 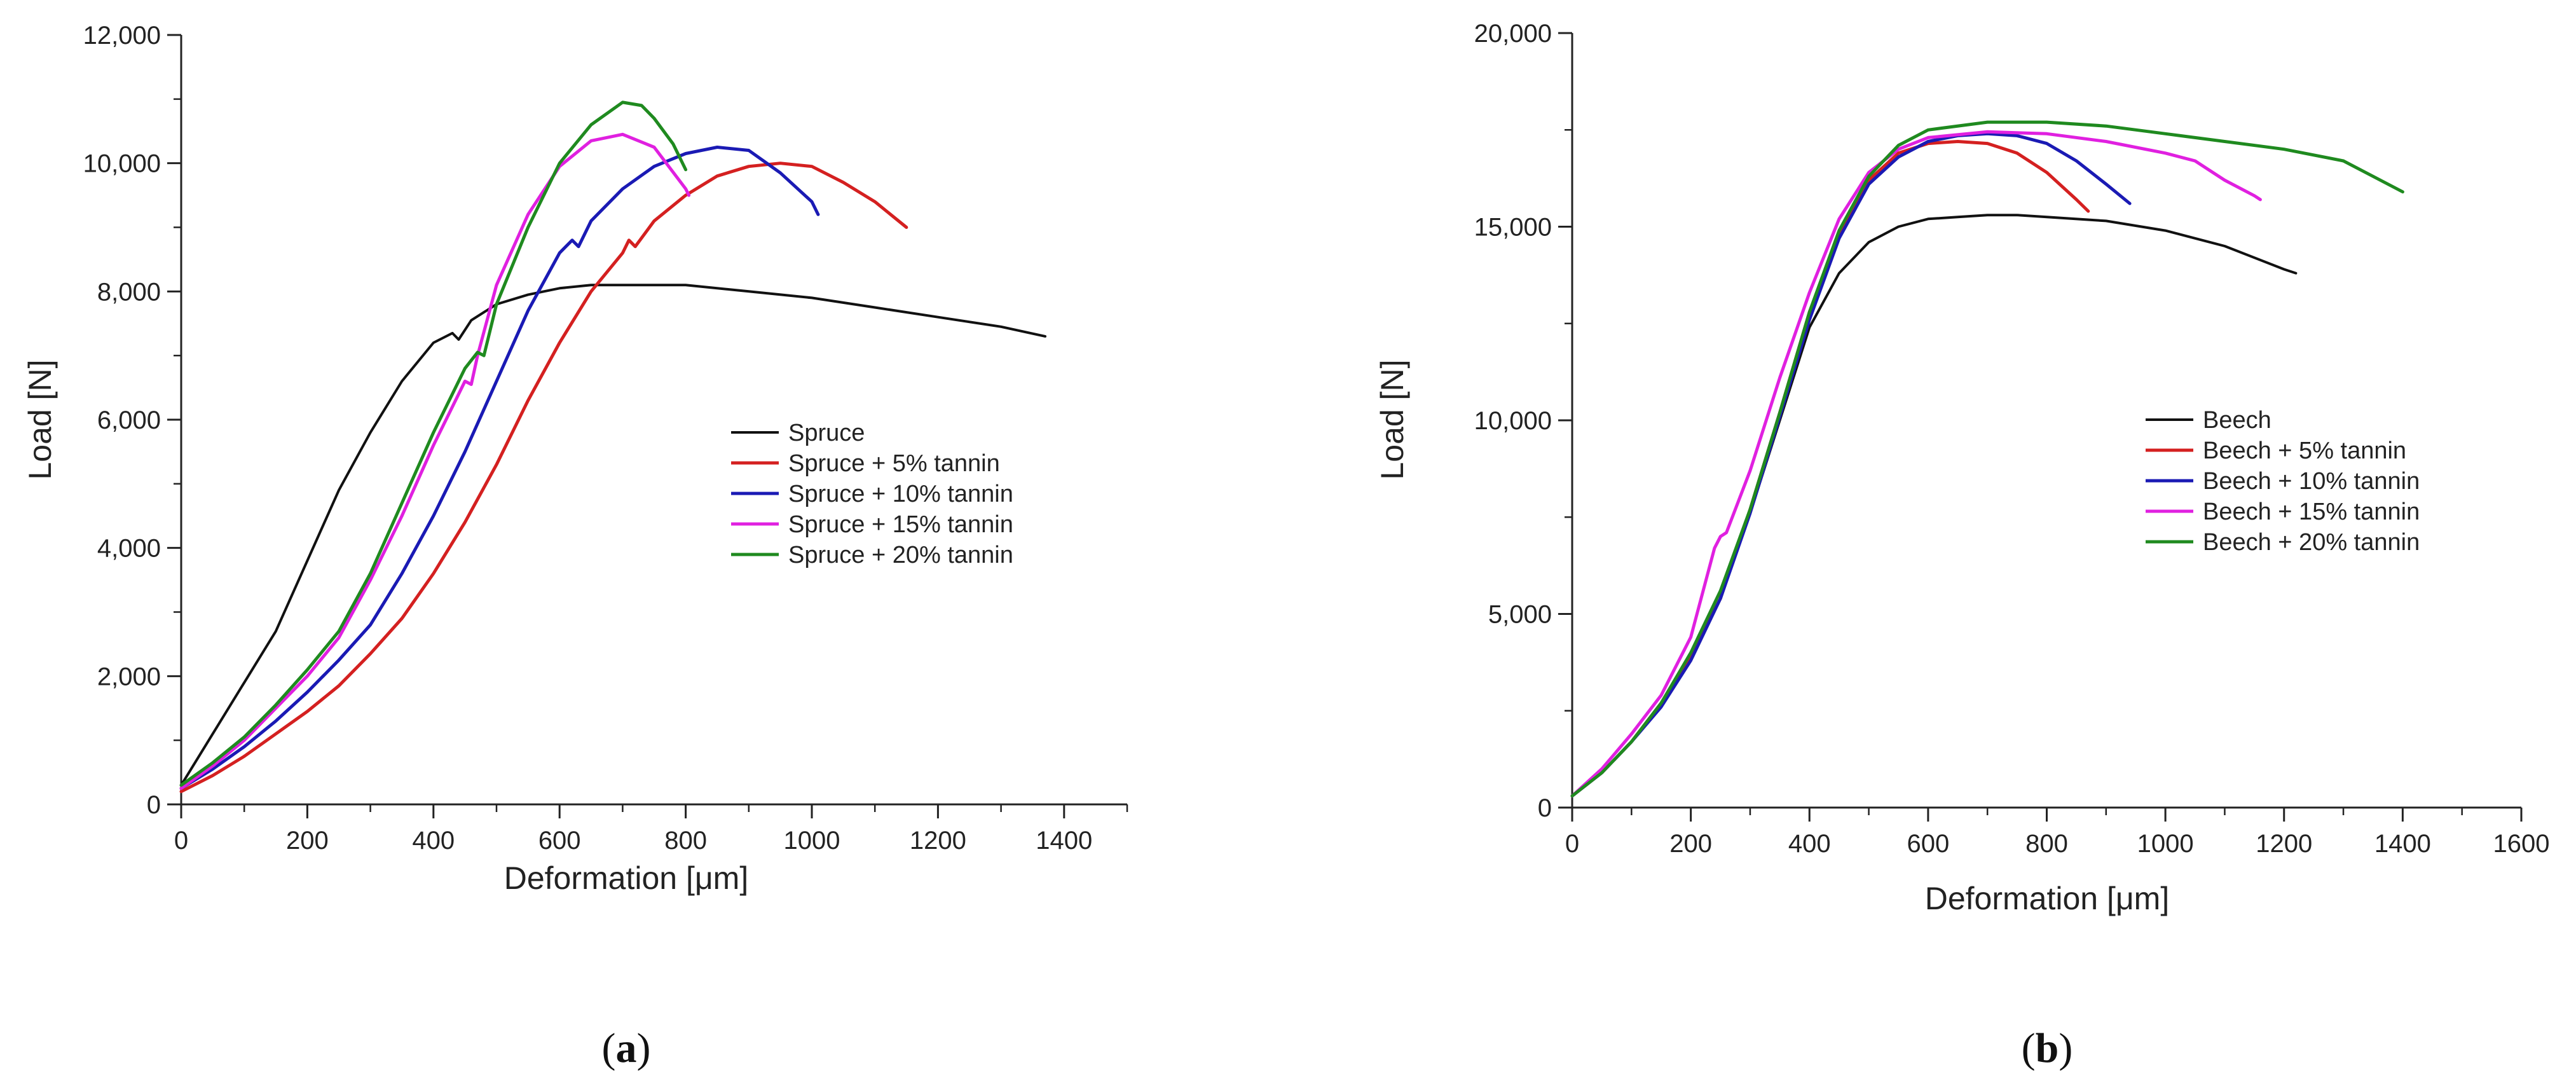 I want to click on x-tick-label: 1600, so click(x=2521, y=844).